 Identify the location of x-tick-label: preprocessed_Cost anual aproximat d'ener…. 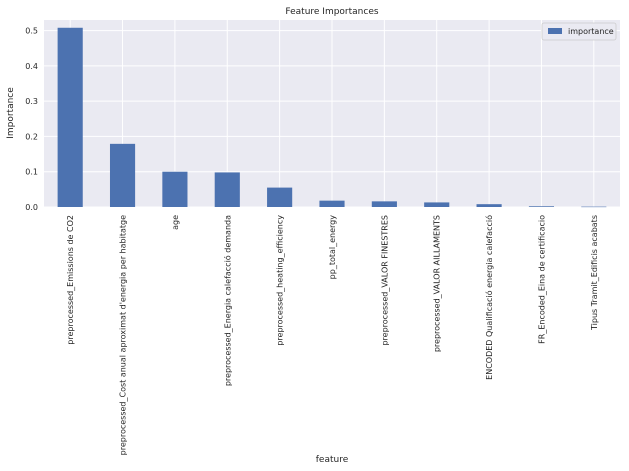
(123, 335).